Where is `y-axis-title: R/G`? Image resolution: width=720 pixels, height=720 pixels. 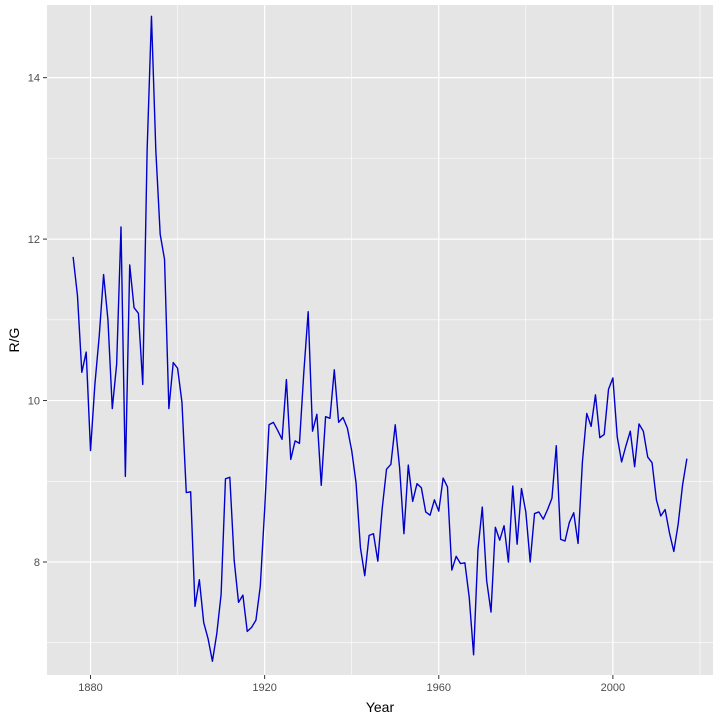
y-axis-title: R/G is located at coordinates (14, 340).